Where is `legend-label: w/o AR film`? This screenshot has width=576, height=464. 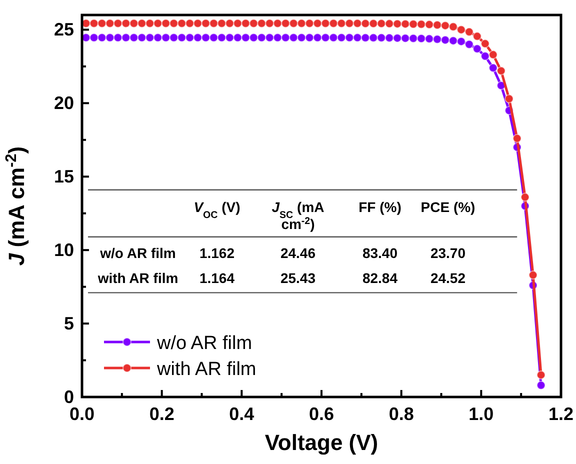
legend-label: w/o AR film is located at coordinates (204, 343).